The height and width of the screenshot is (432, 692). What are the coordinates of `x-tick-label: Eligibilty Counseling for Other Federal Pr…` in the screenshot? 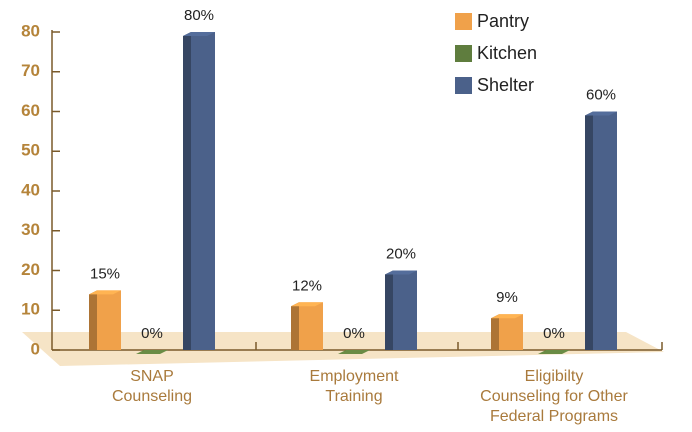 It's located at (554, 396).